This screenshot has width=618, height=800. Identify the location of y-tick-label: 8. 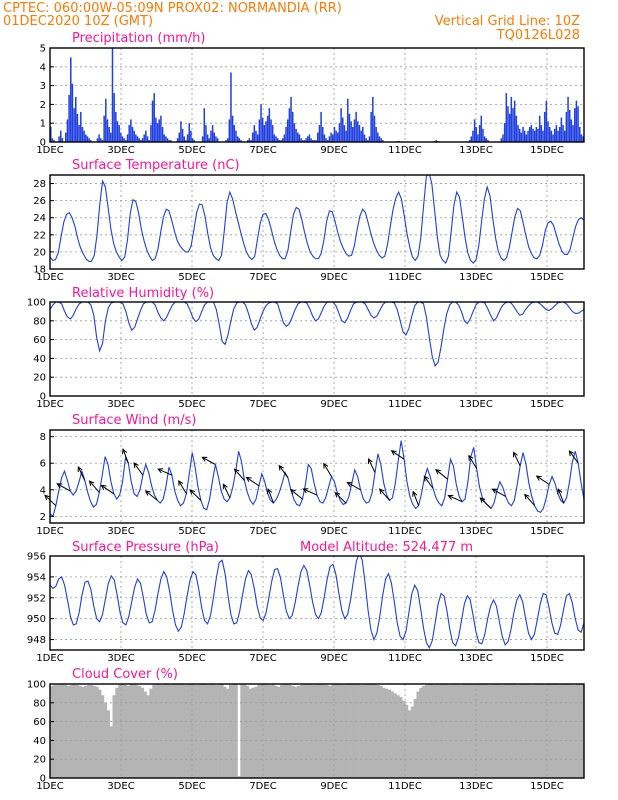
(43, 437).